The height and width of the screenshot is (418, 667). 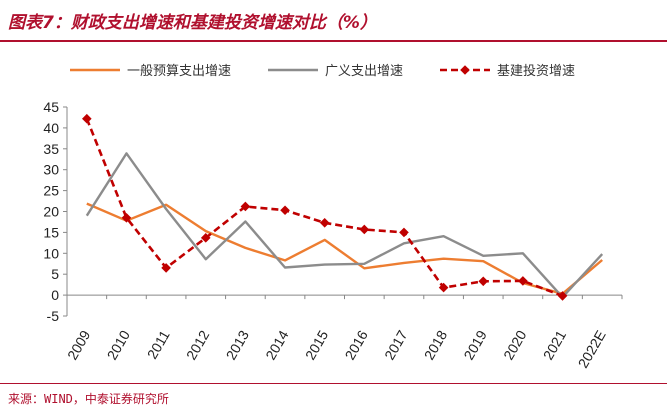 I want to click on legend-label-2: 广义支出增速, so click(x=364, y=71).